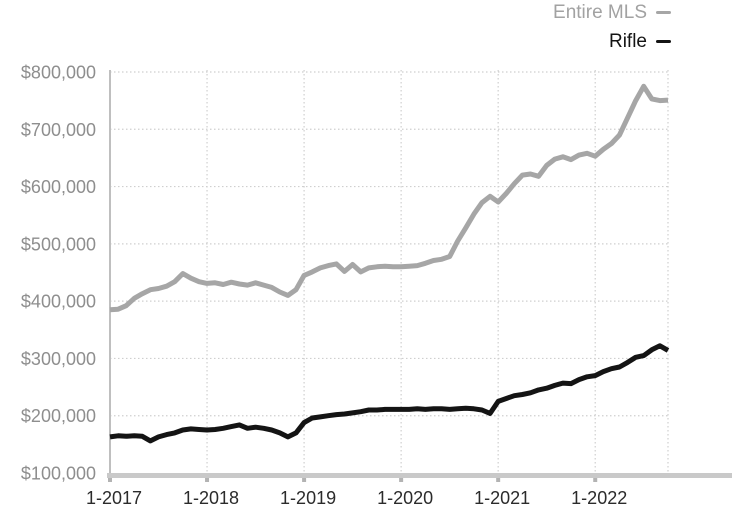  Describe the element at coordinates (58, 416) in the screenshot. I see `y-axis-label: $200,000` at that location.